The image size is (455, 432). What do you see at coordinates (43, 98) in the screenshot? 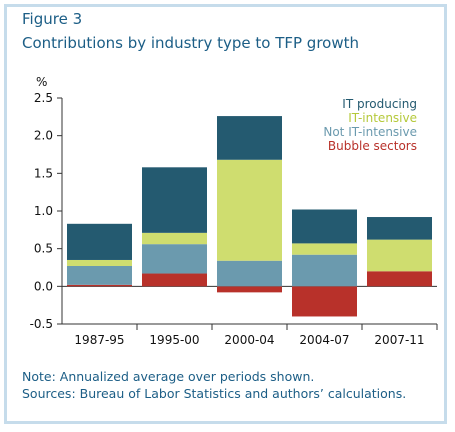
I see `y-tick-label: 2.5` at bounding box center [43, 98].